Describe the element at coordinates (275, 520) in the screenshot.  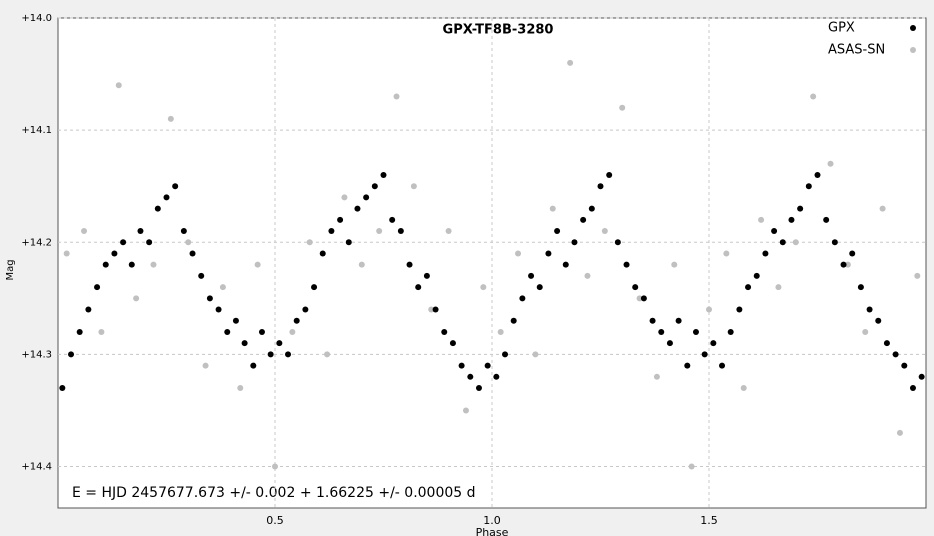
I see `x-tick-label: 0.5` at that location.